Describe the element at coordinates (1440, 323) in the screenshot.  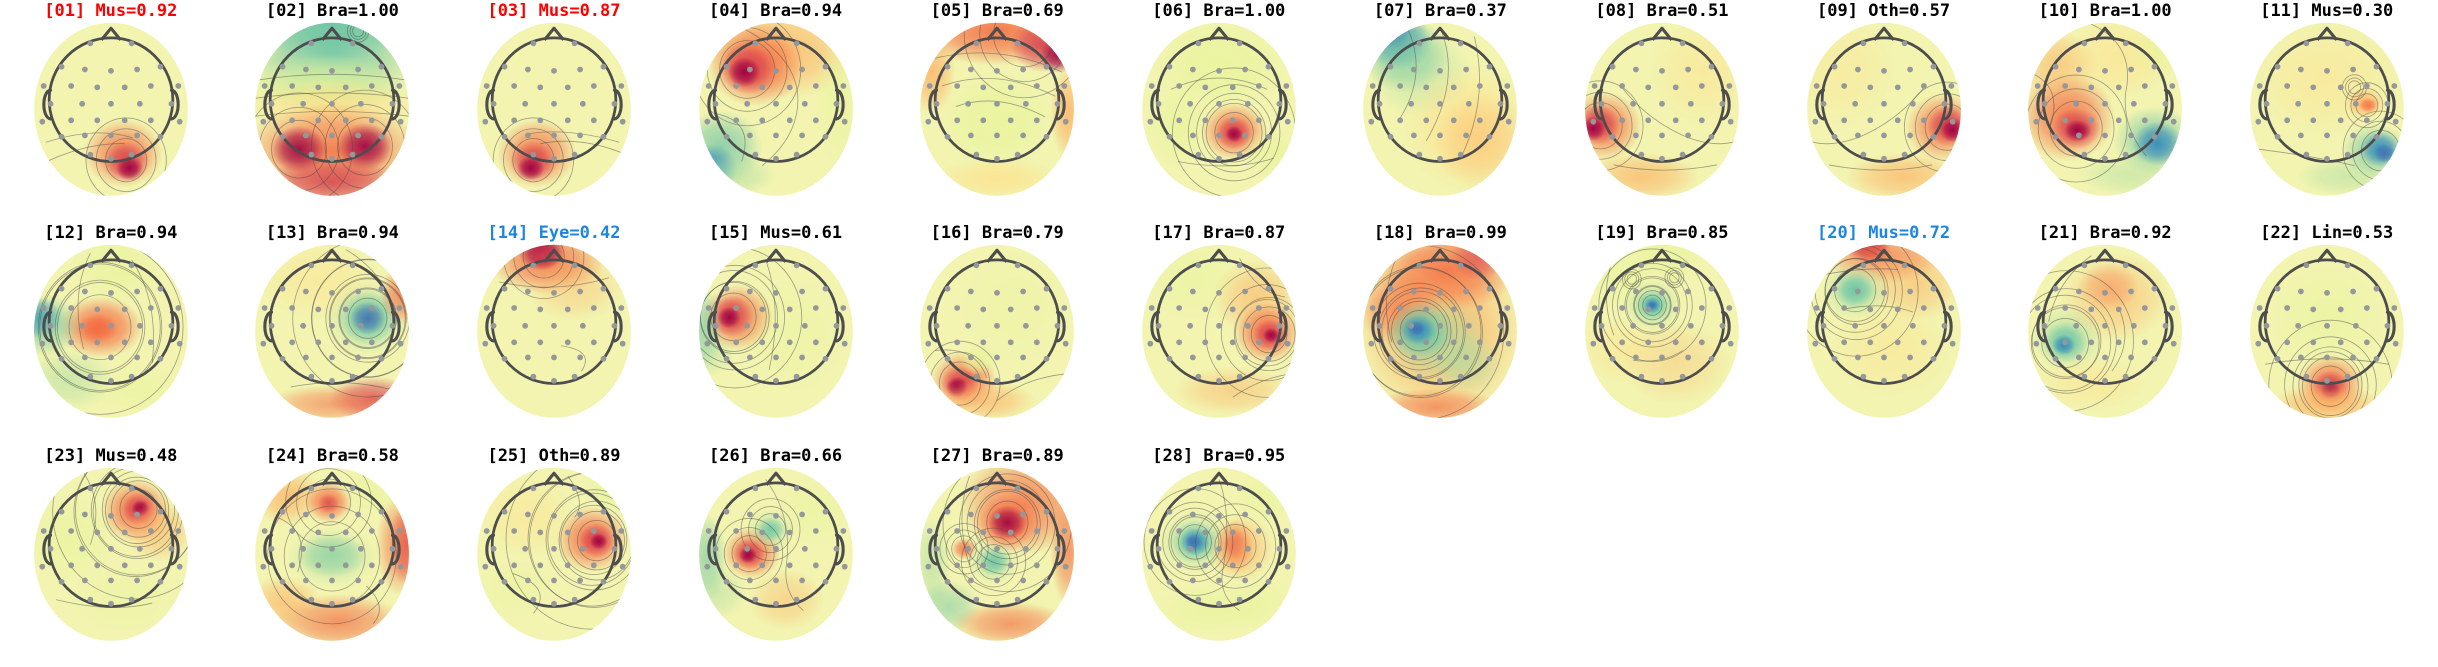
I see `electrode-dots` at that location.